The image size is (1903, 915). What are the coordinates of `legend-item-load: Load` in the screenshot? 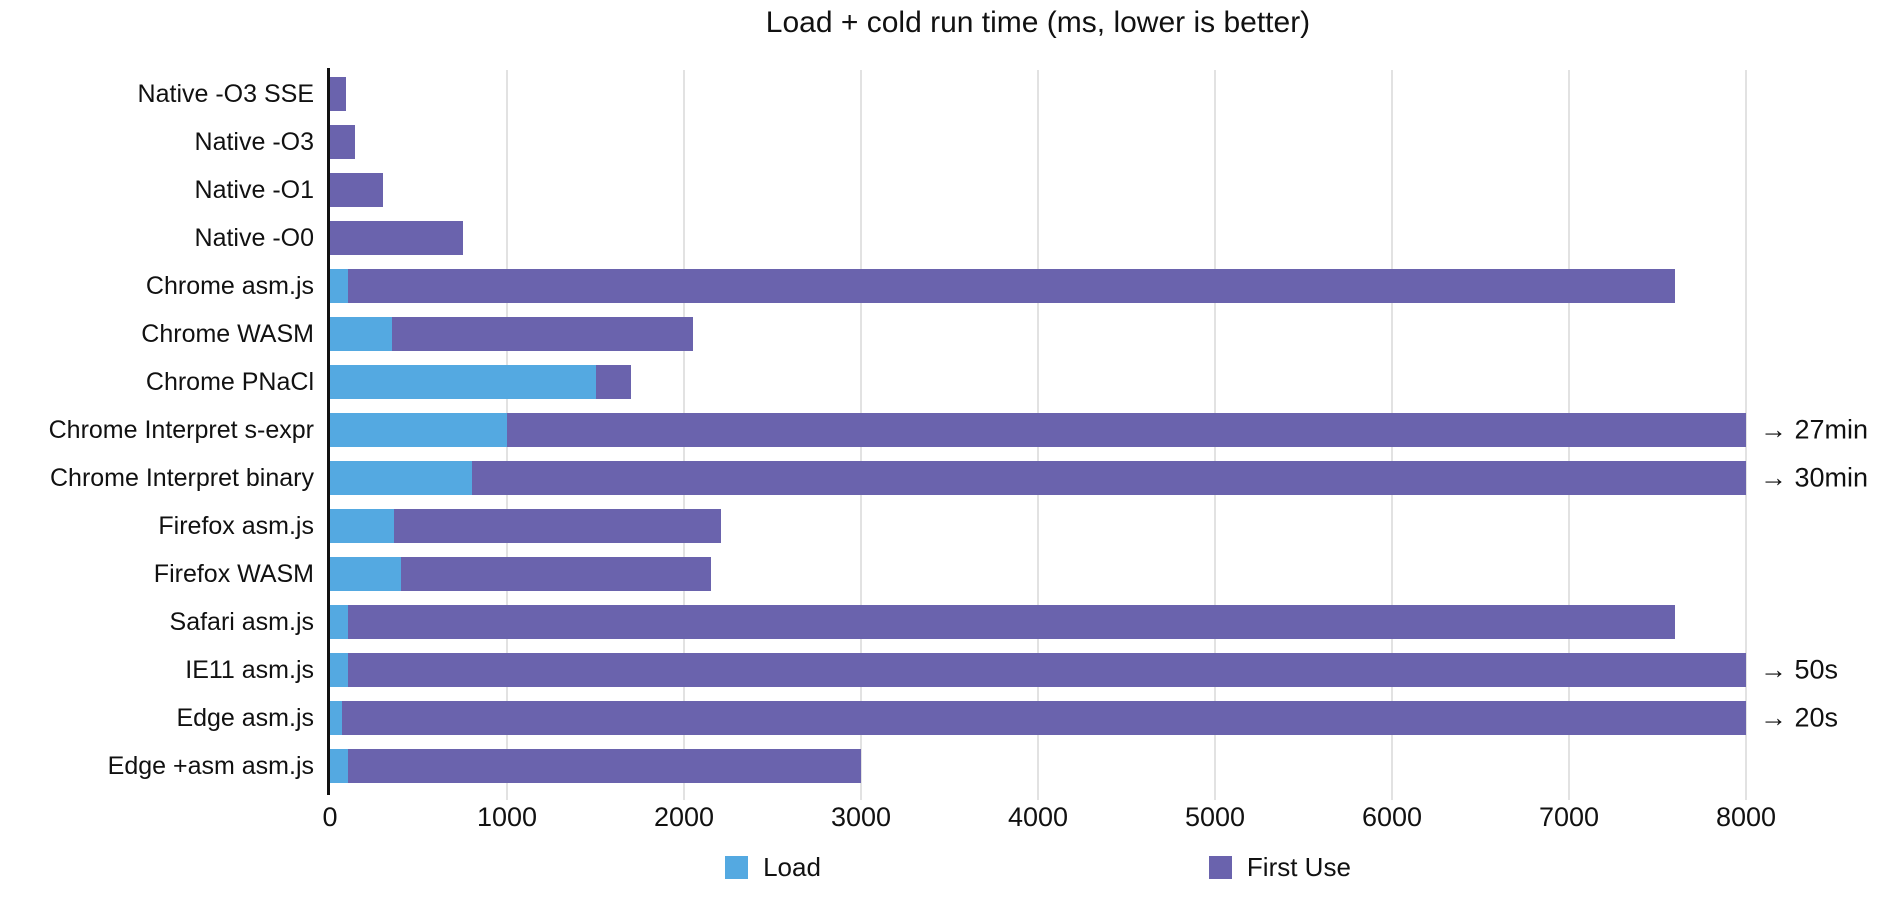 It's located at (773, 867).